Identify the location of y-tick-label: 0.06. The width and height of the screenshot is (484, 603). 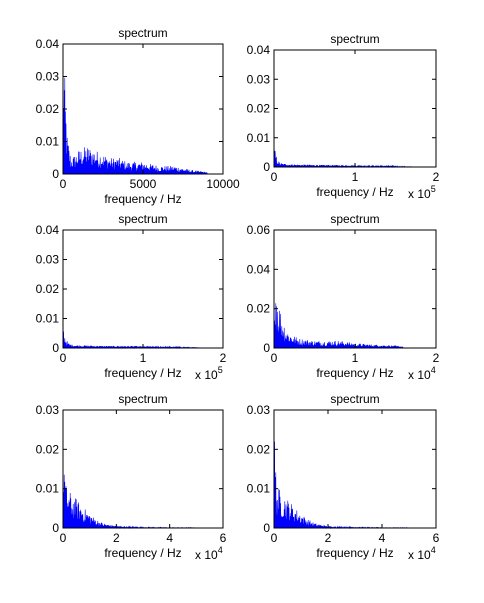
(259, 230).